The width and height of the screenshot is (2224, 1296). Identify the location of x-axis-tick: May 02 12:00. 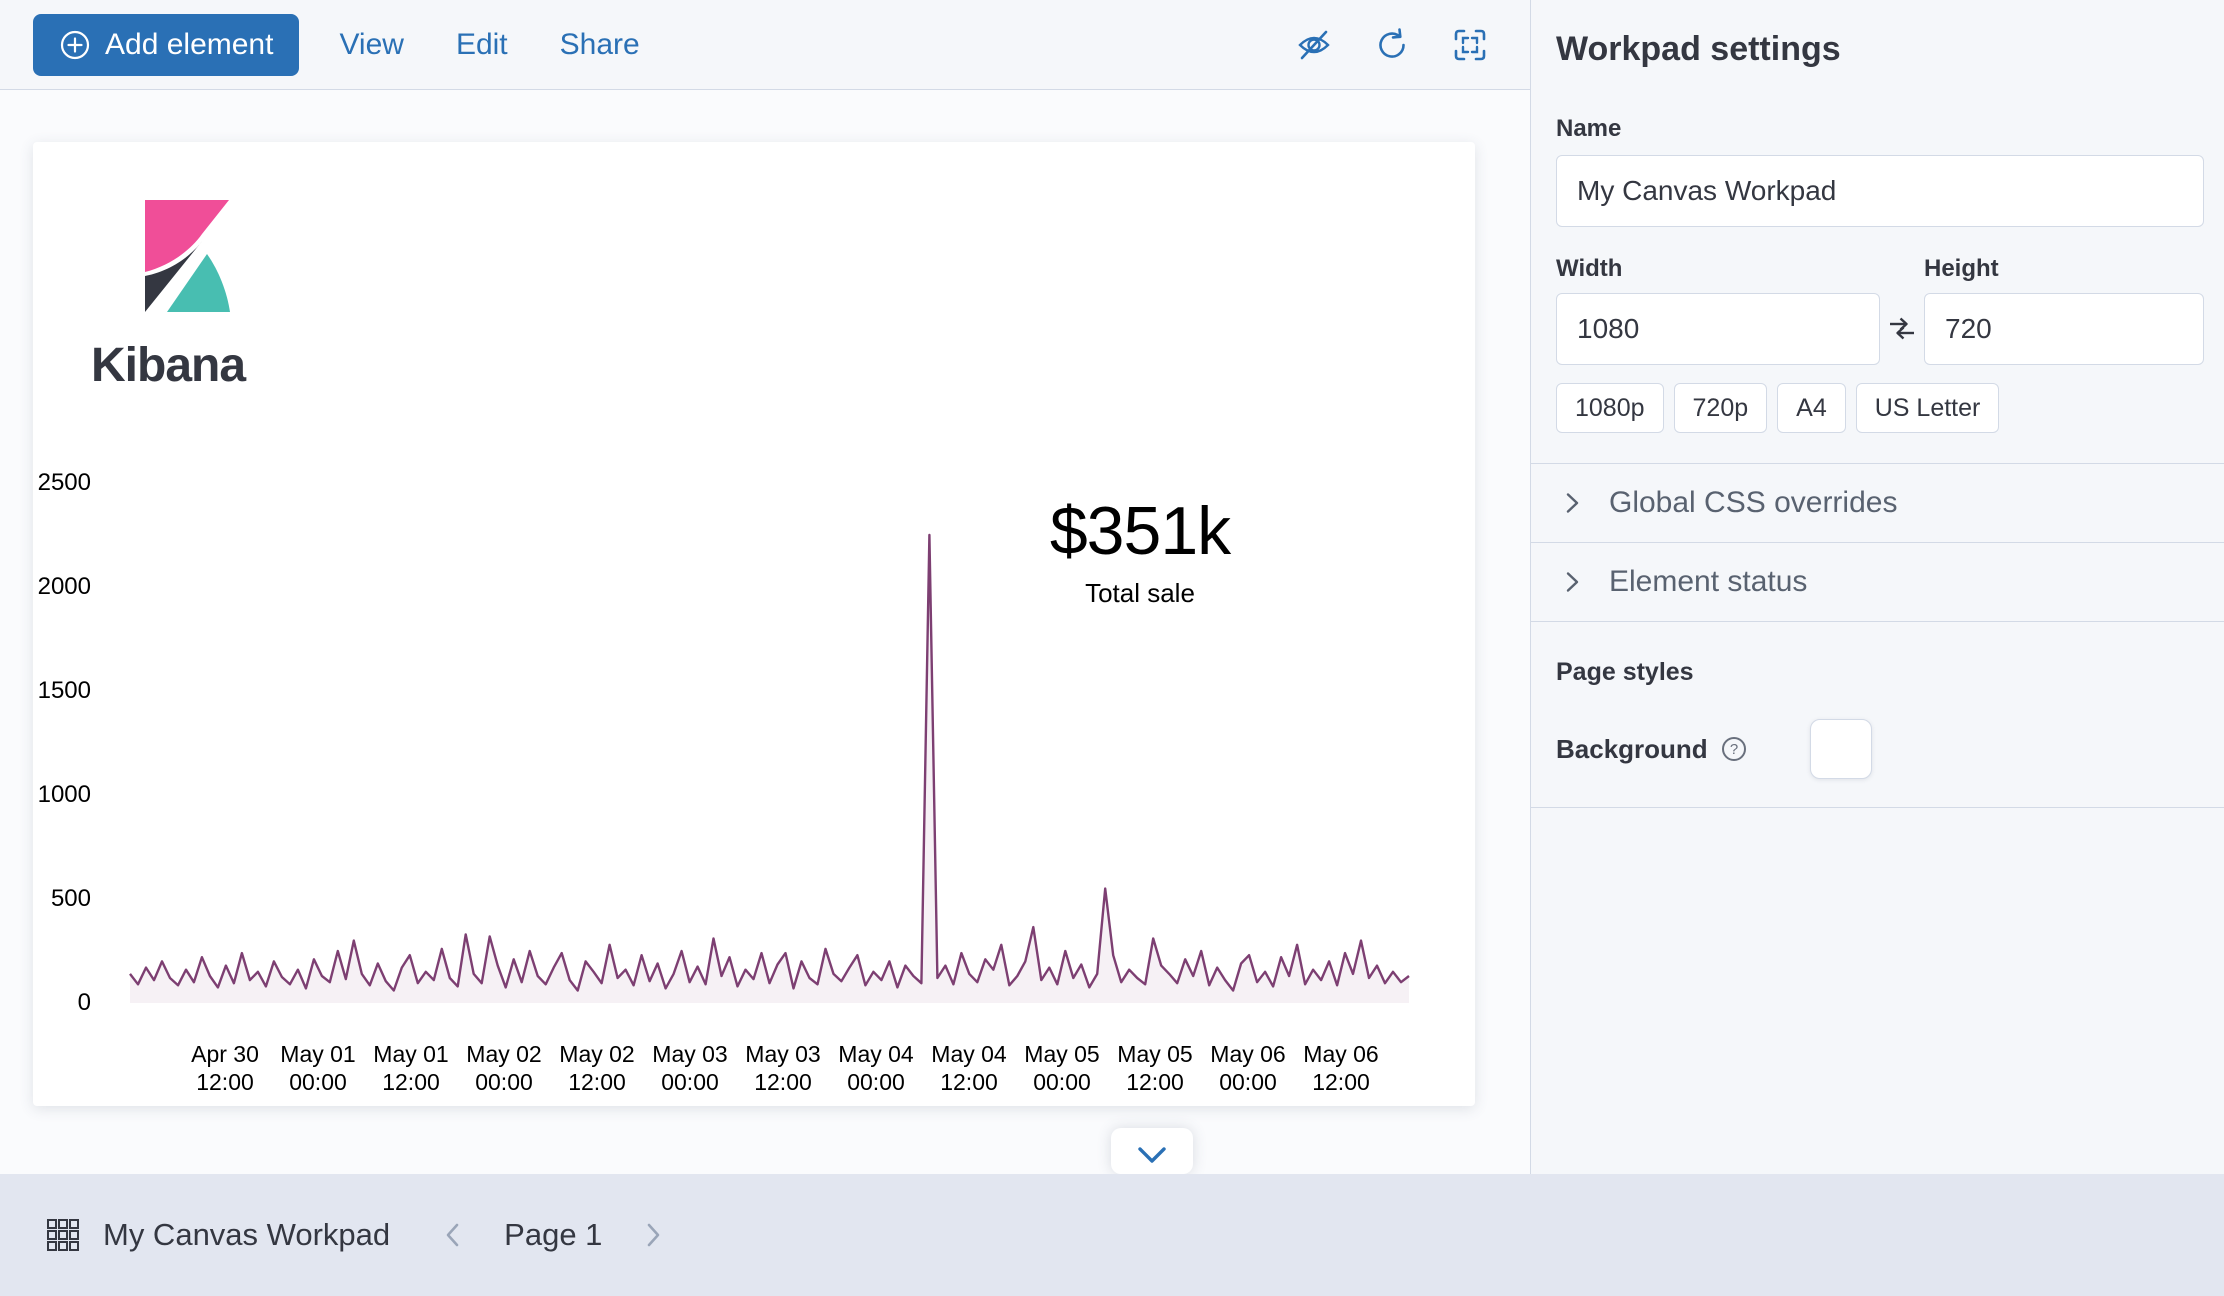
(597, 1068).